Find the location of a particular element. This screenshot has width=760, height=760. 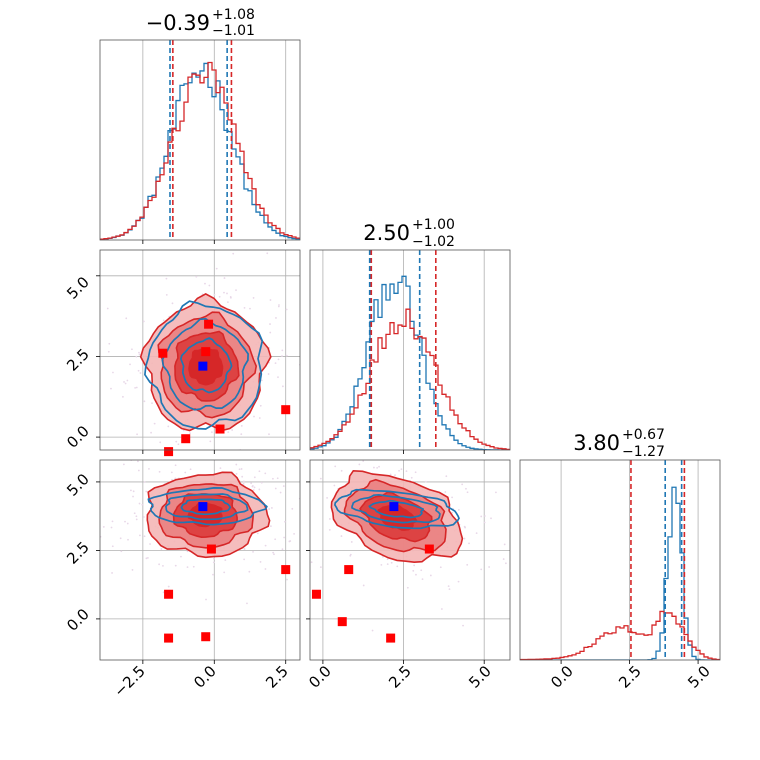

x-tick-label: 2.5 is located at coordinates (630, 677).